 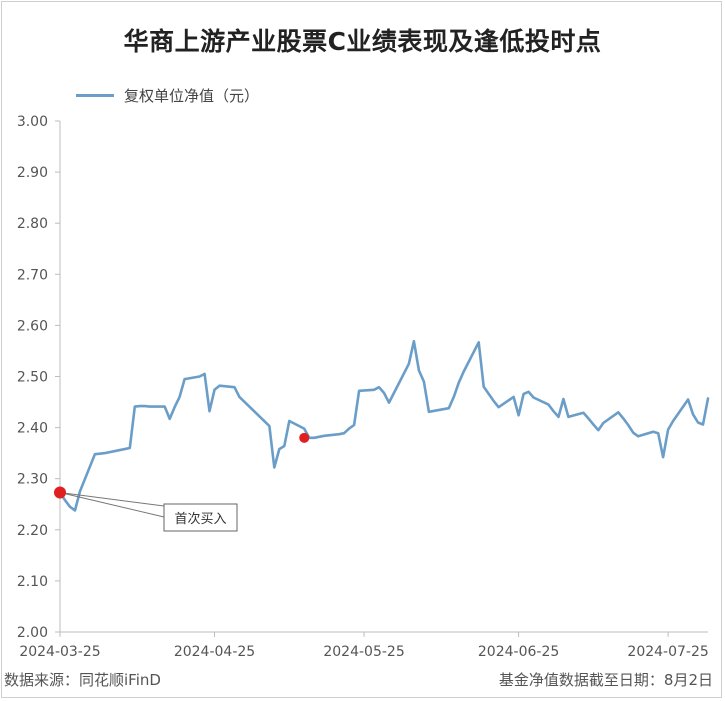 What do you see at coordinates (32, 480) in the screenshot?
I see `y-tick-label: 2.30` at bounding box center [32, 480].